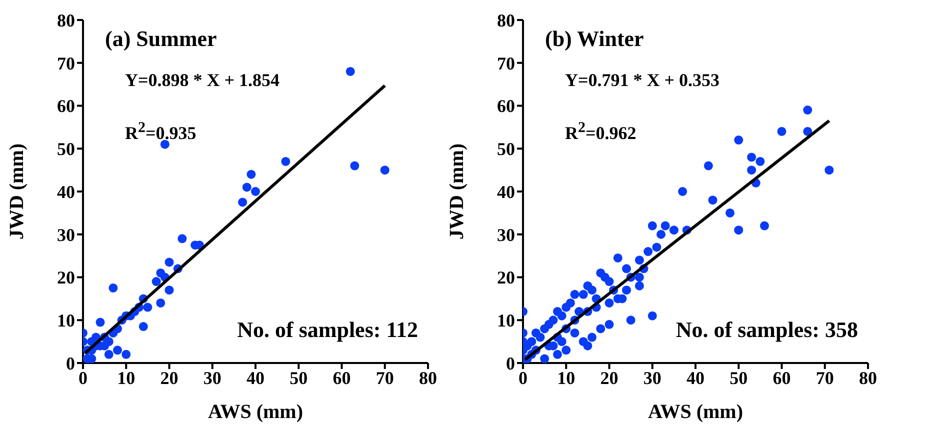 The height and width of the screenshot is (435, 926). Describe the element at coordinates (767, 330) in the screenshot. I see `annotation: No. of samples: 358` at that location.